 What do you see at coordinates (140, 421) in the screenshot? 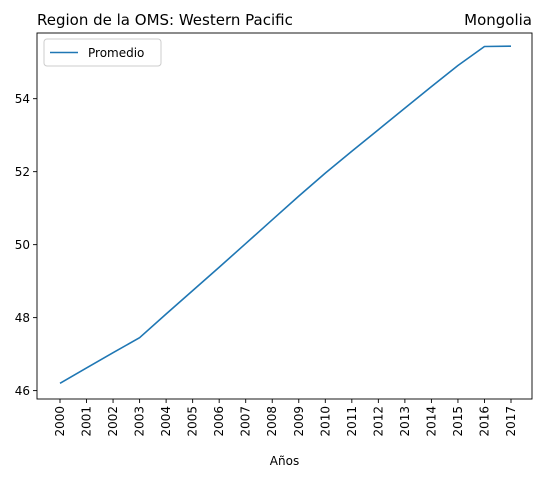
I see `x-tick-label: 2003` at bounding box center [140, 421].